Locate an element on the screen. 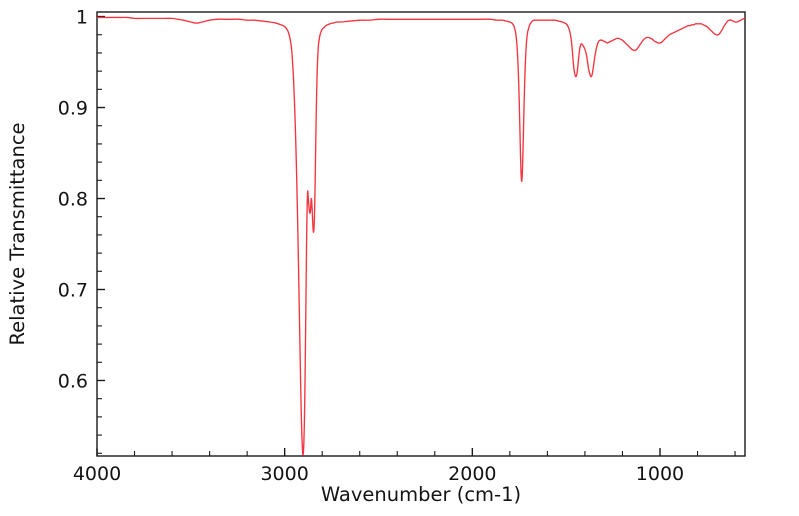  y-tick-label: 0.9 is located at coordinates (73, 109).